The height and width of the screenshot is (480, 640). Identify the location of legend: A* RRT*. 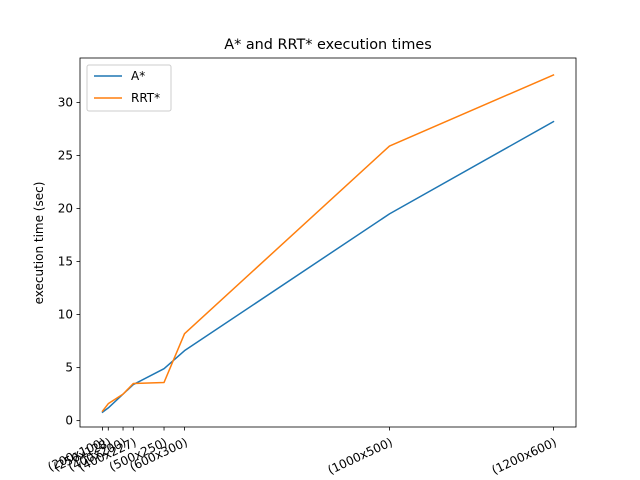
(129, 88).